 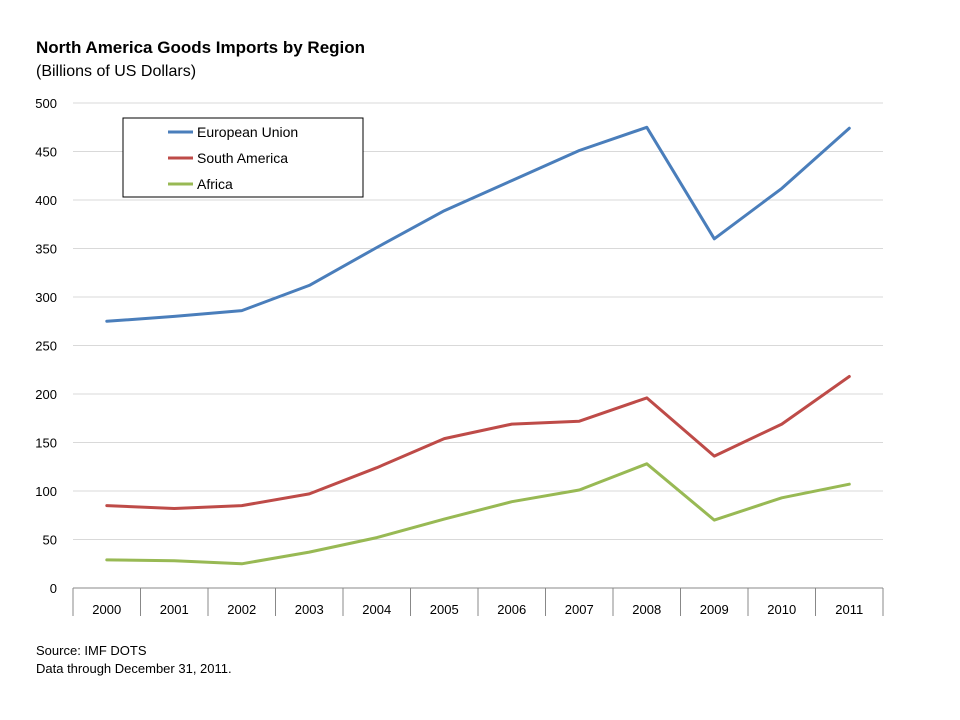 What do you see at coordinates (46, 103) in the screenshot?
I see `y-tick-label: 500` at bounding box center [46, 103].